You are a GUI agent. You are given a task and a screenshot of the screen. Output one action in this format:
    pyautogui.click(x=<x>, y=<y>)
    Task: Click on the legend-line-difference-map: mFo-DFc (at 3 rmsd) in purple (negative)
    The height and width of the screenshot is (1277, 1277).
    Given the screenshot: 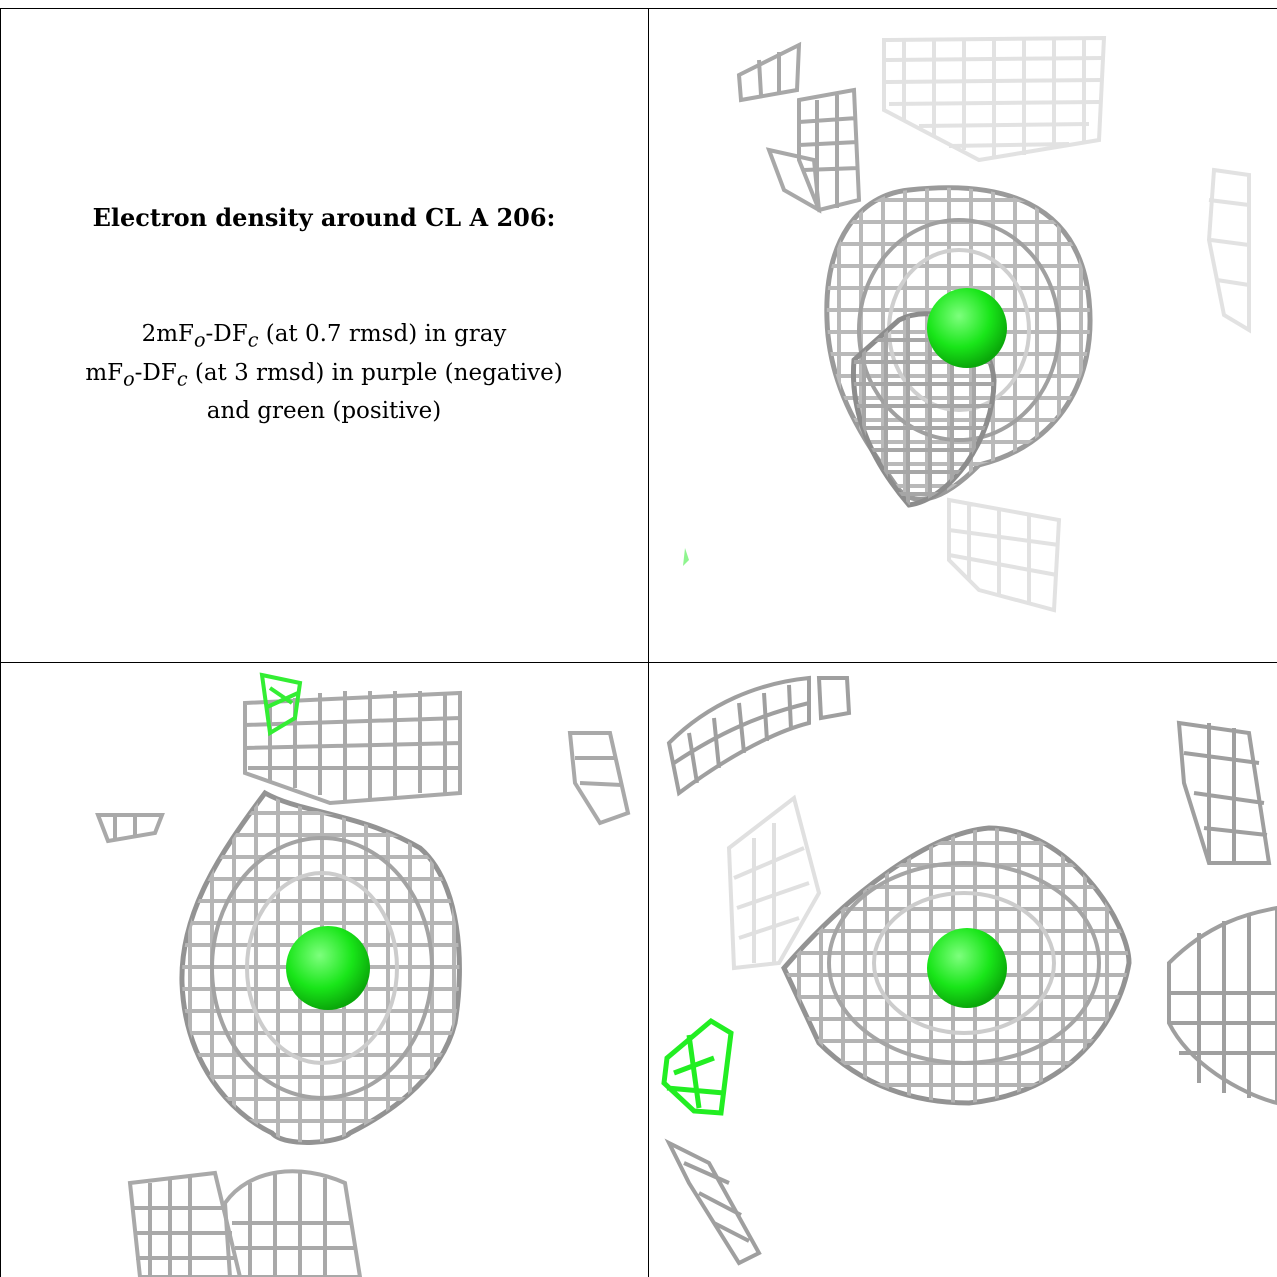 What is the action you would take?
    pyautogui.click(x=324, y=375)
    